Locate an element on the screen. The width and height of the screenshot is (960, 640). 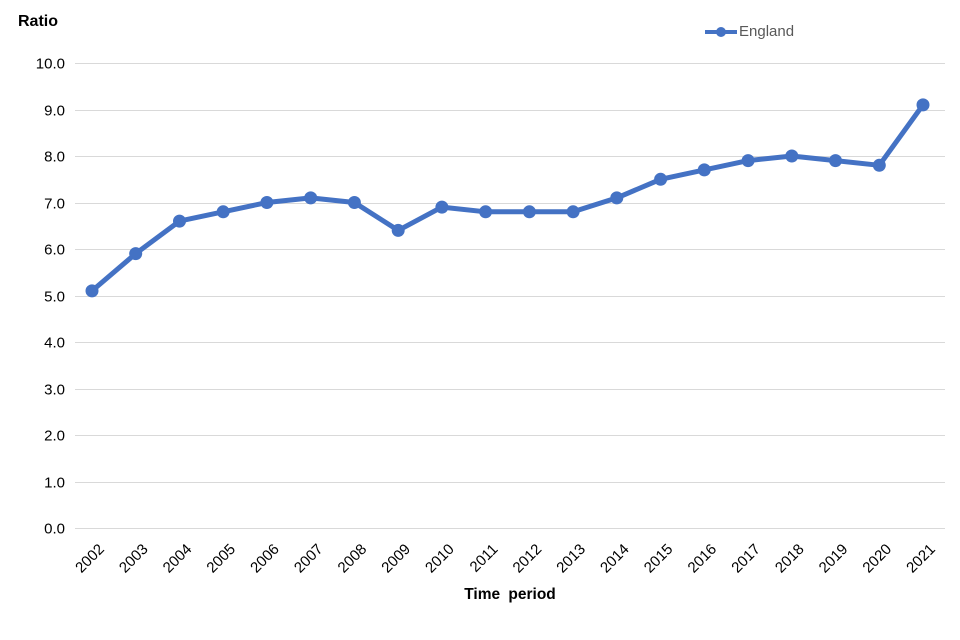
x-tick-label: 2017 is located at coordinates (746, 559).